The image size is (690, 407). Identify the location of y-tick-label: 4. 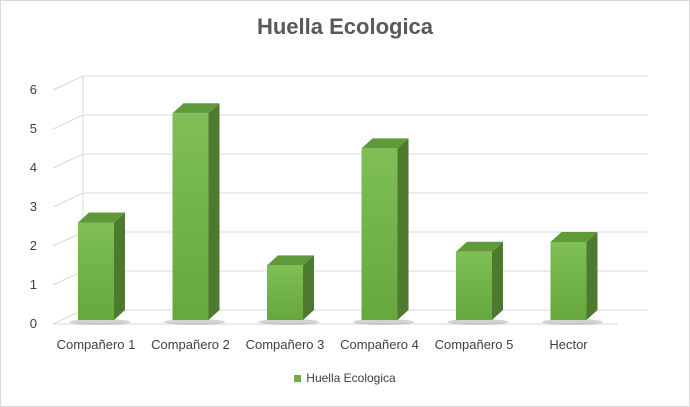
(33, 167).